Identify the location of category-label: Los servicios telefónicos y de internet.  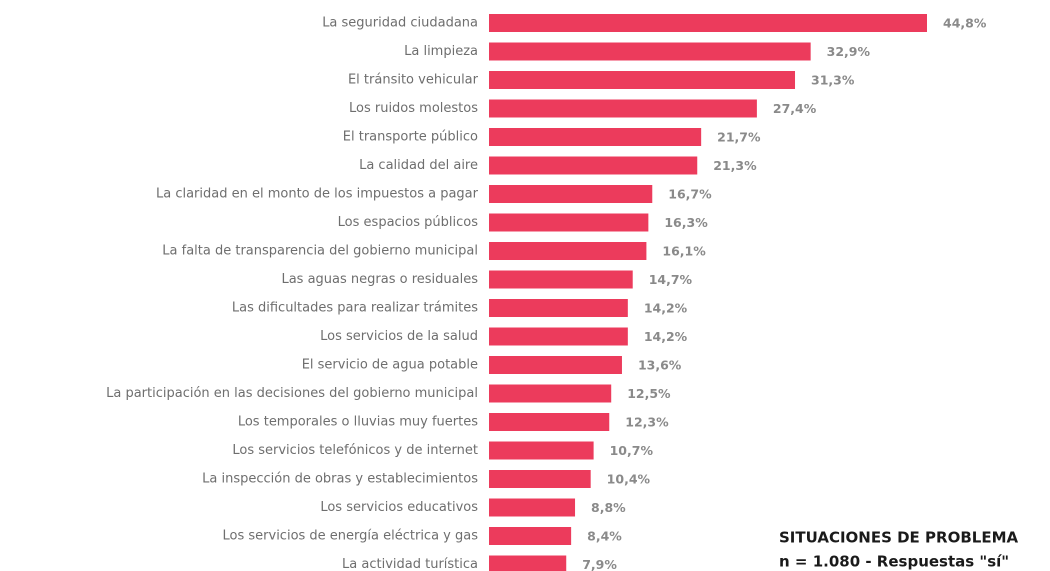
(355, 450).